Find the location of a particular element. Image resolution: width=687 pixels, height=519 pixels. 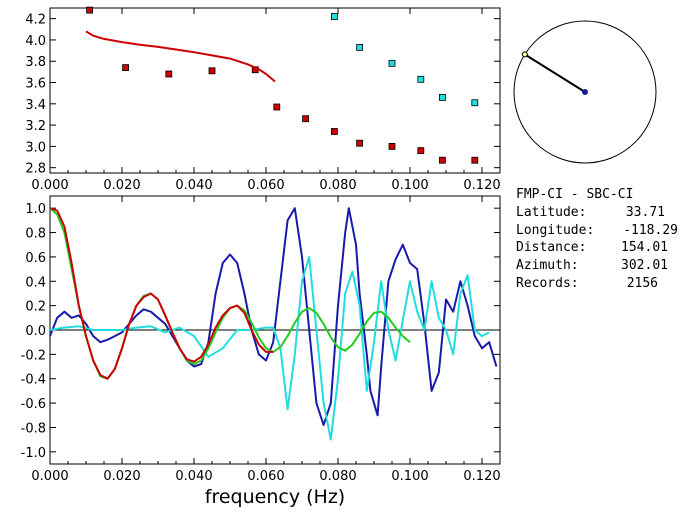

latitude-value: 33.71 is located at coordinates (645, 212).